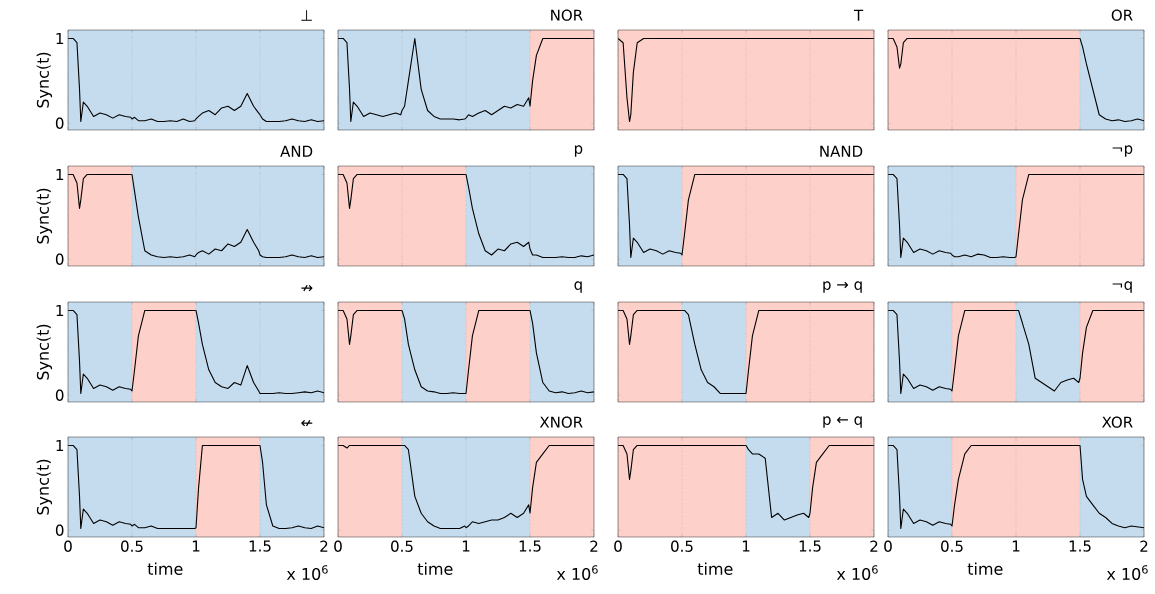 This screenshot has height=594, width=1155. What do you see at coordinates (1122, 287) in the screenshot?
I see `chart-title: ¬q` at bounding box center [1122, 287].